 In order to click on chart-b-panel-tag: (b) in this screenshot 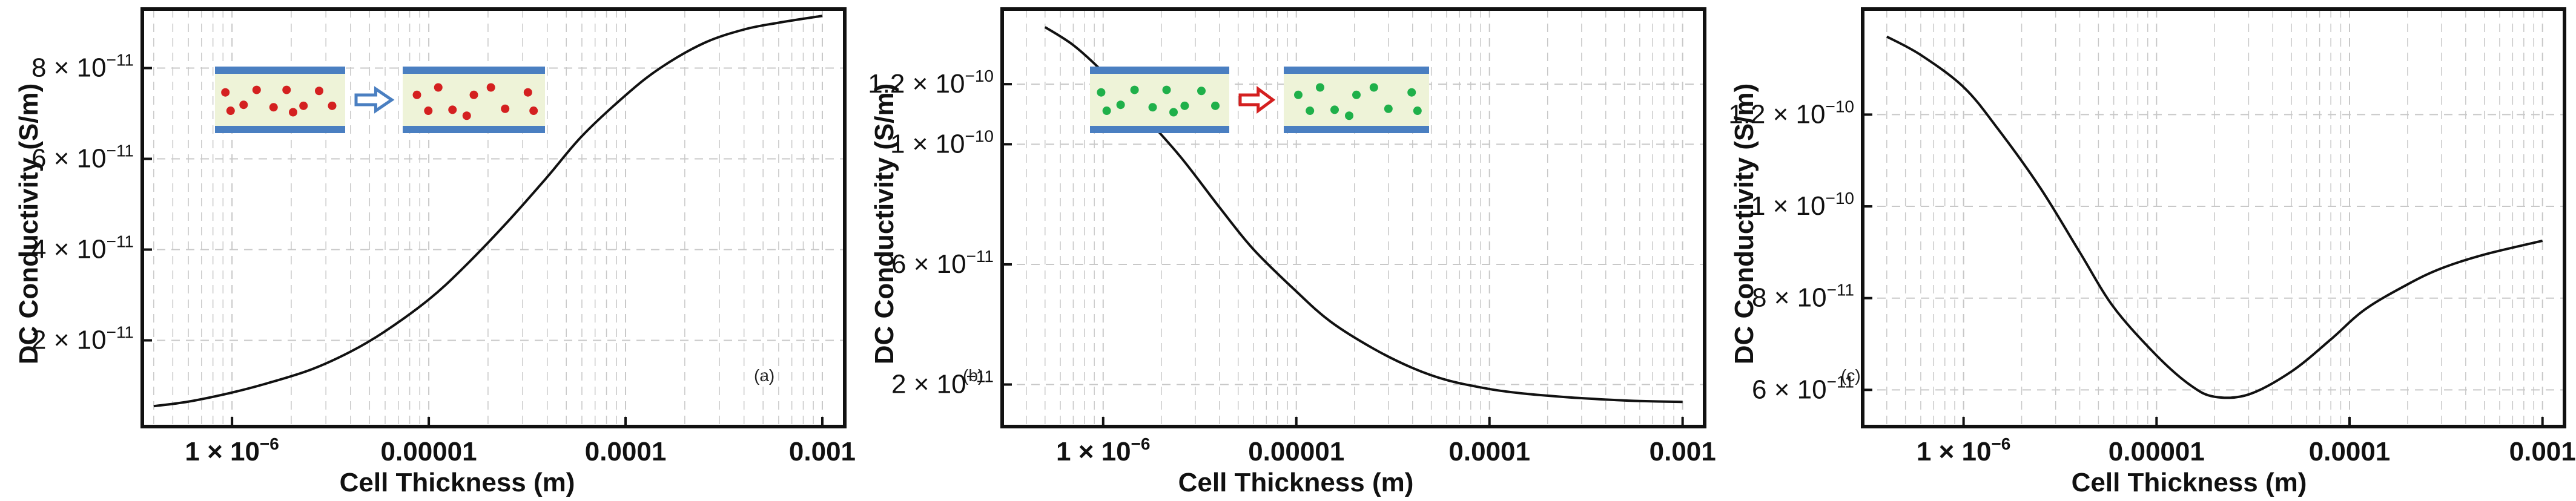, I will do `click(973, 376)`.